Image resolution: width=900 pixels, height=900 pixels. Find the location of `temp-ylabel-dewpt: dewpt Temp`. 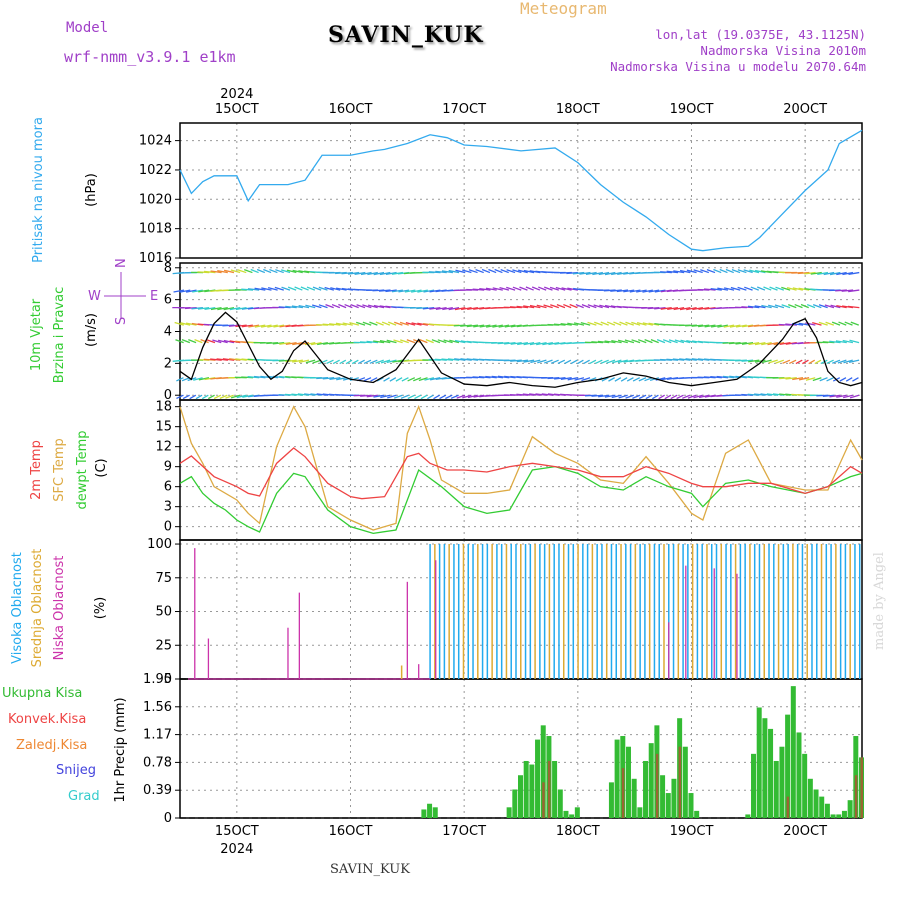

temp-ylabel-dewpt: dewpt Temp is located at coordinates (82, 469).